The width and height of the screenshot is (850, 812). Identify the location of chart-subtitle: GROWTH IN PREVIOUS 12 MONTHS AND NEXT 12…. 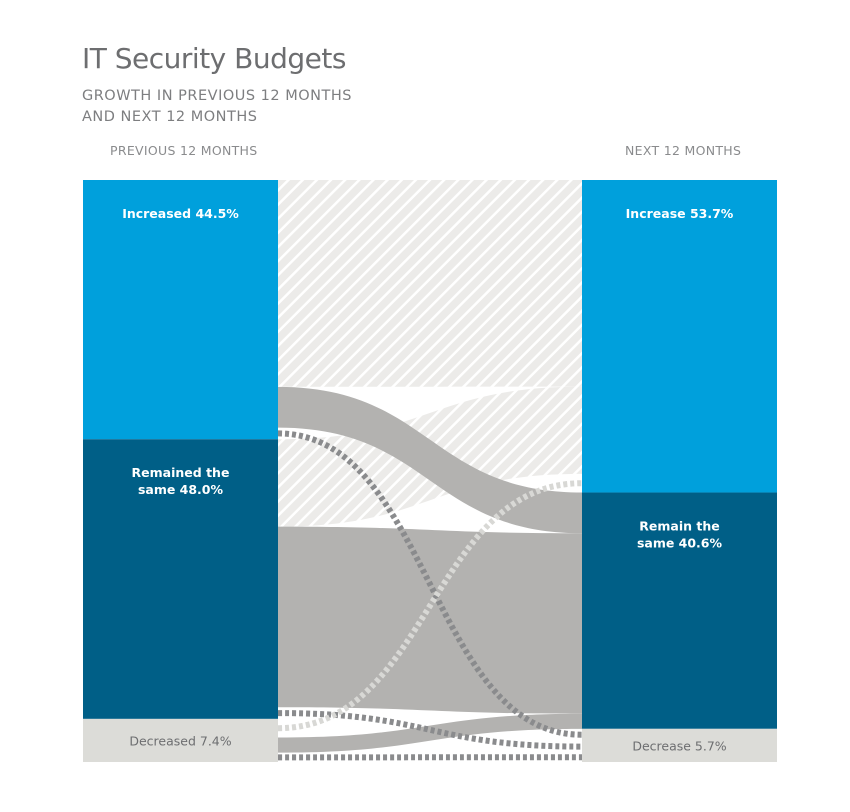
(217, 106).